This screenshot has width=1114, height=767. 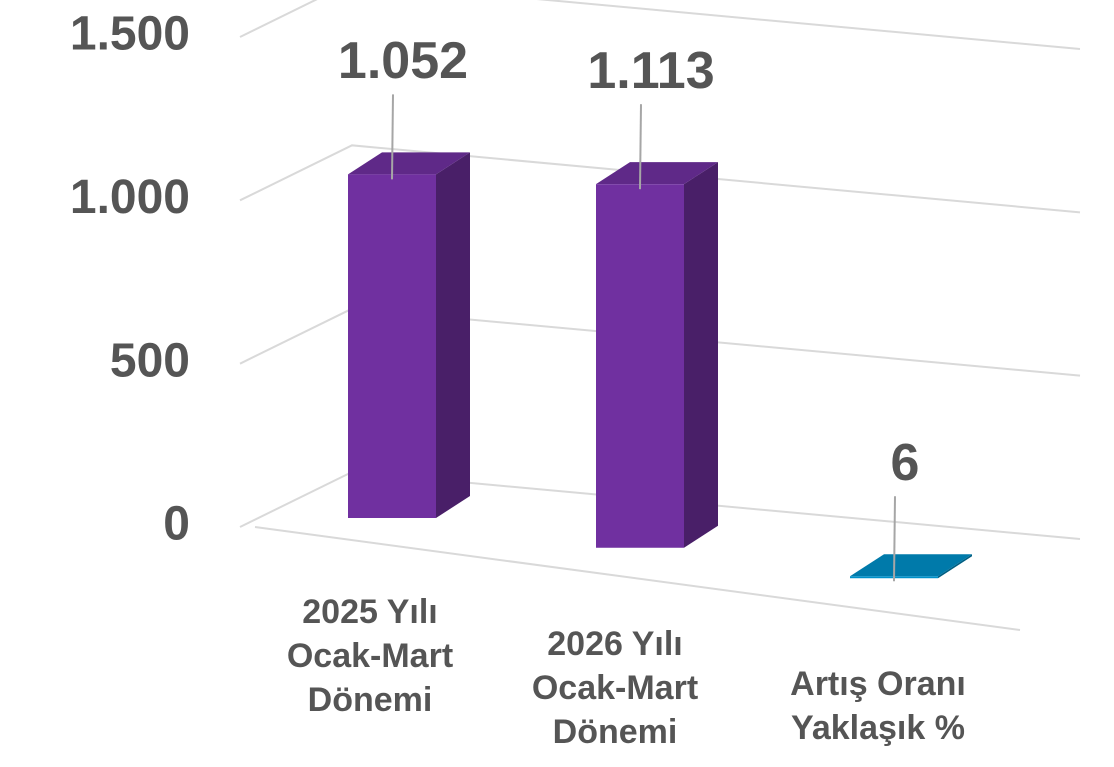 What do you see at coordinates (650, 71) in the screenshot?
I see `value-label: 1.113` at bounding box center [650, 71].